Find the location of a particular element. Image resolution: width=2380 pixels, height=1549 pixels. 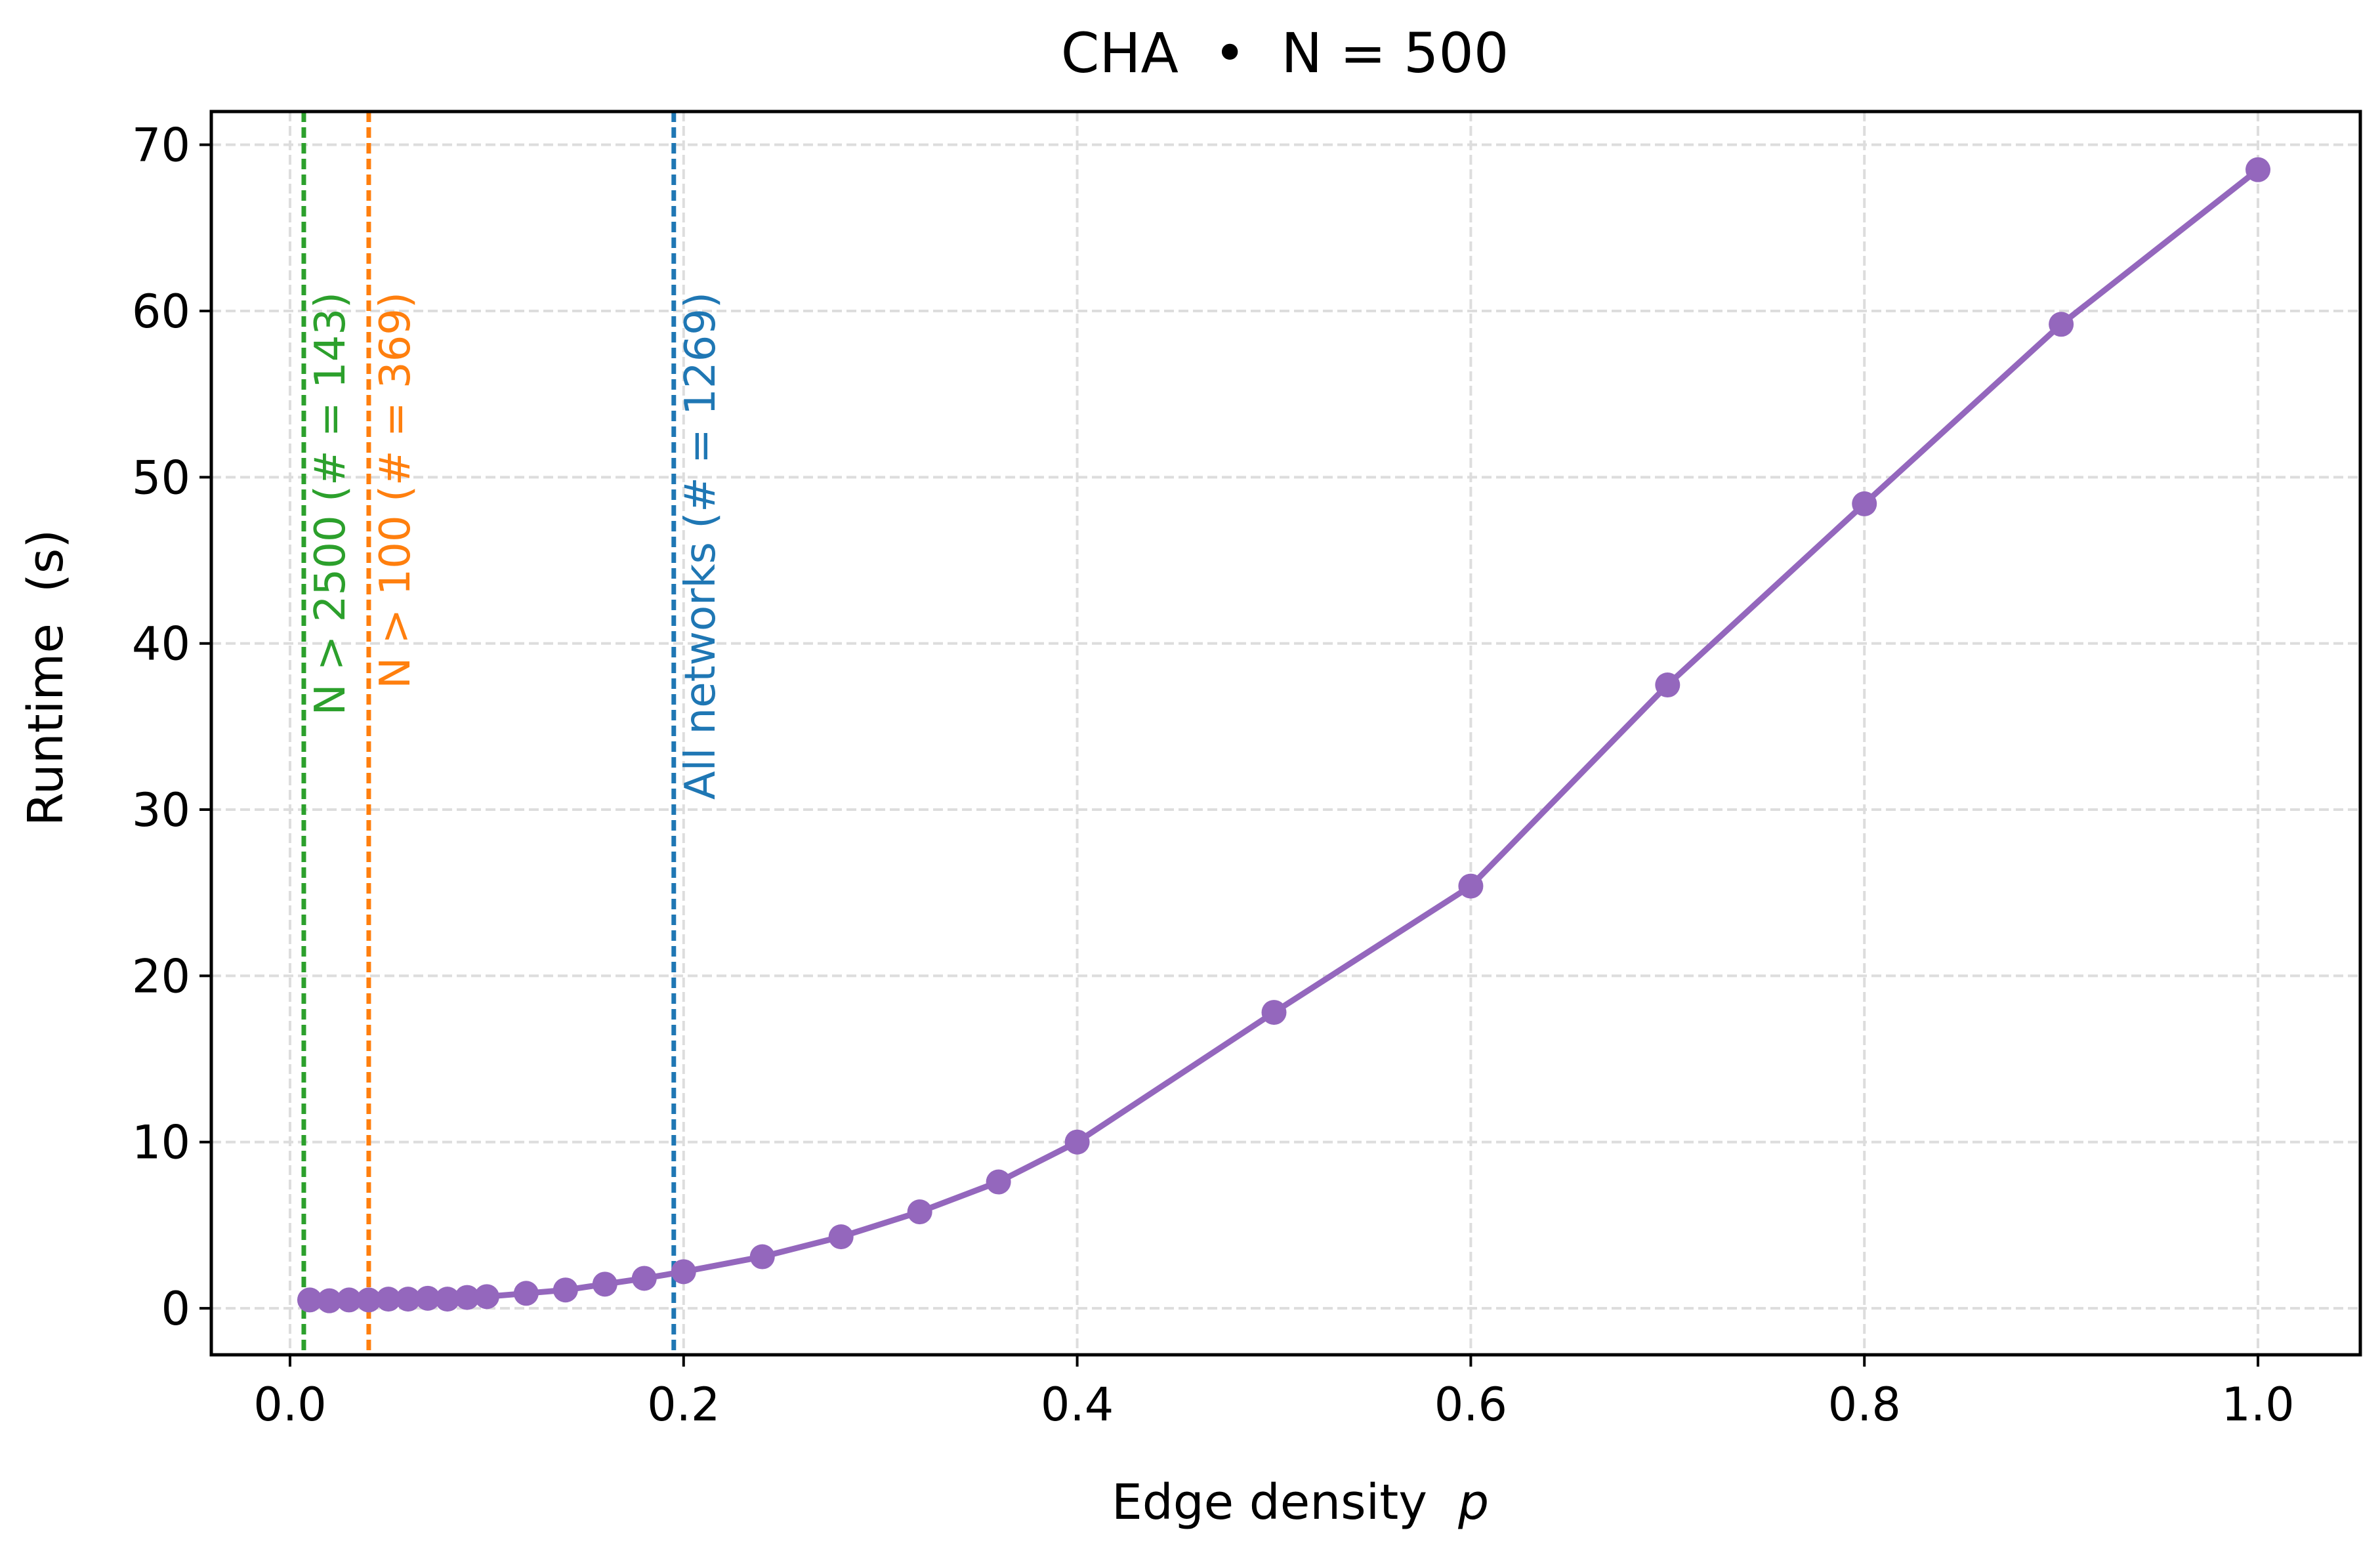

x-axis-label-spacer is located at coordinates (1442, 1502).